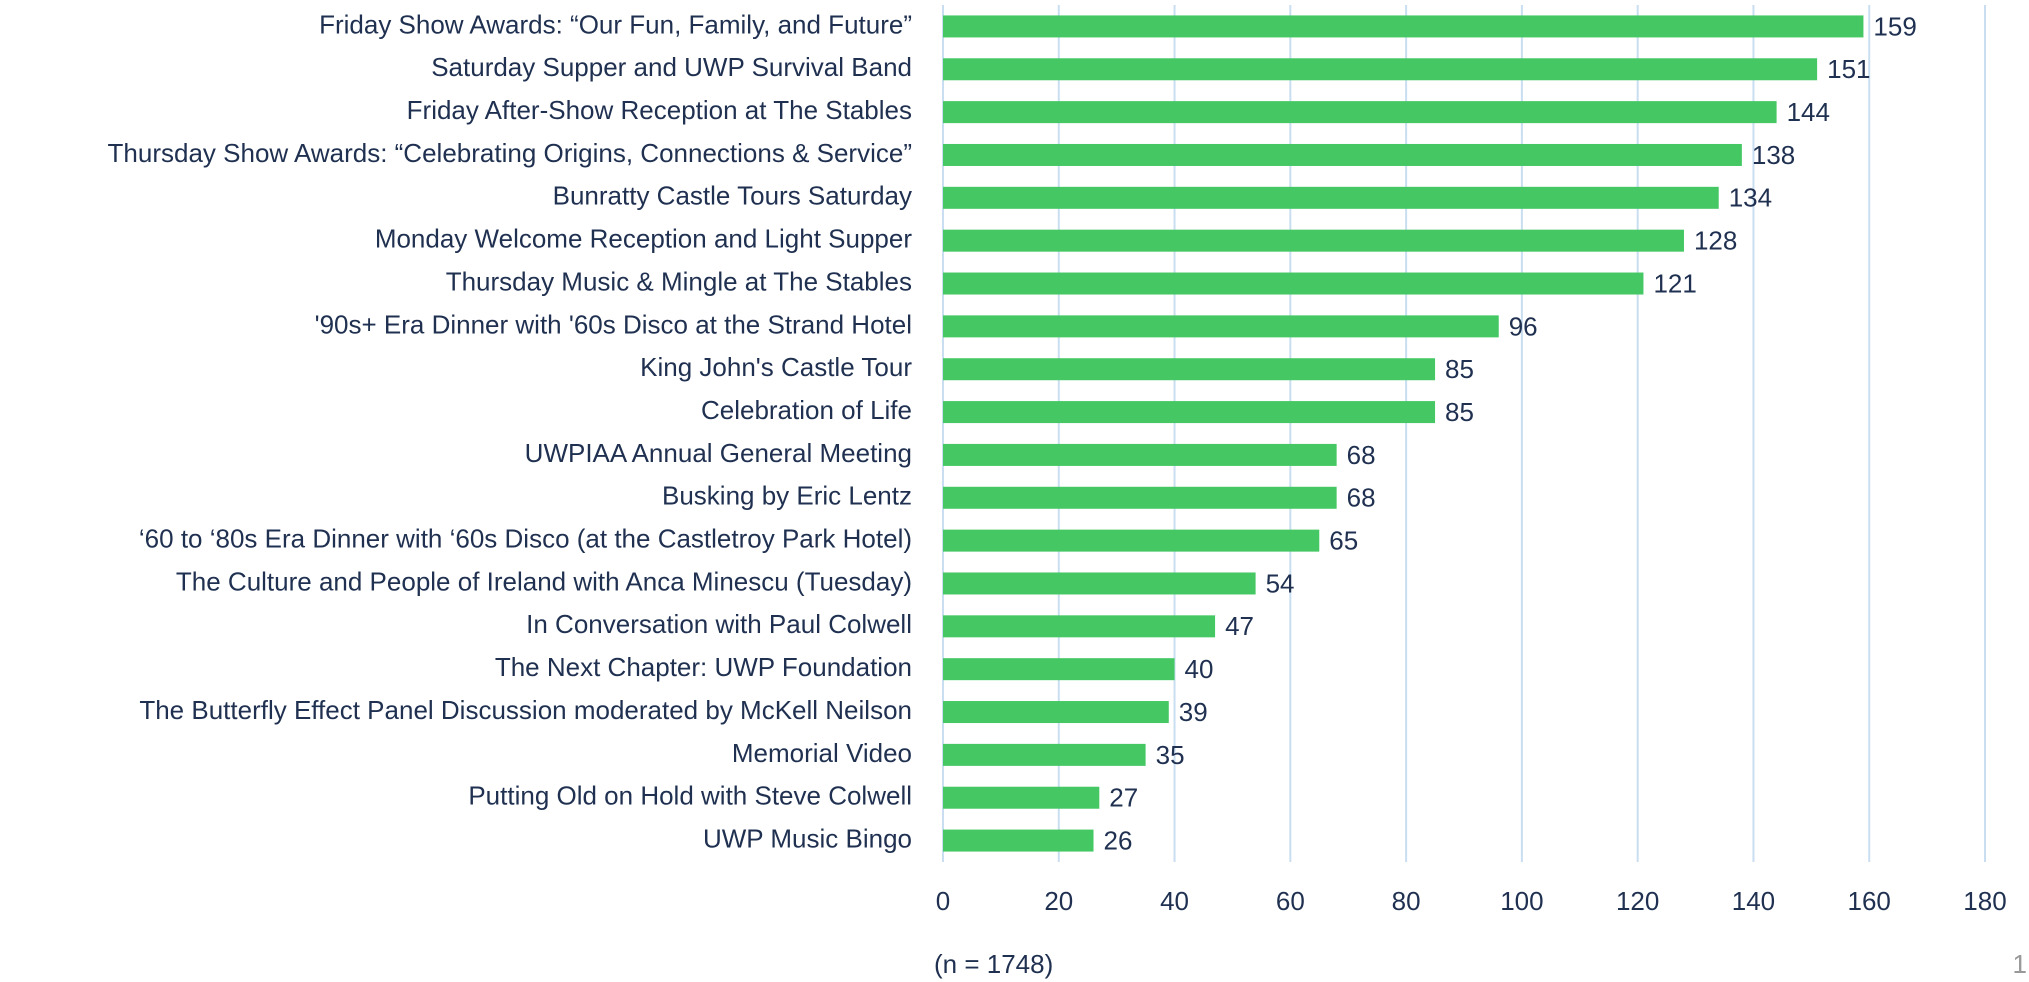  Describe the element at coordinates (1984, 901) in the screenshot. I see `x-tick-label: 180` at that location.